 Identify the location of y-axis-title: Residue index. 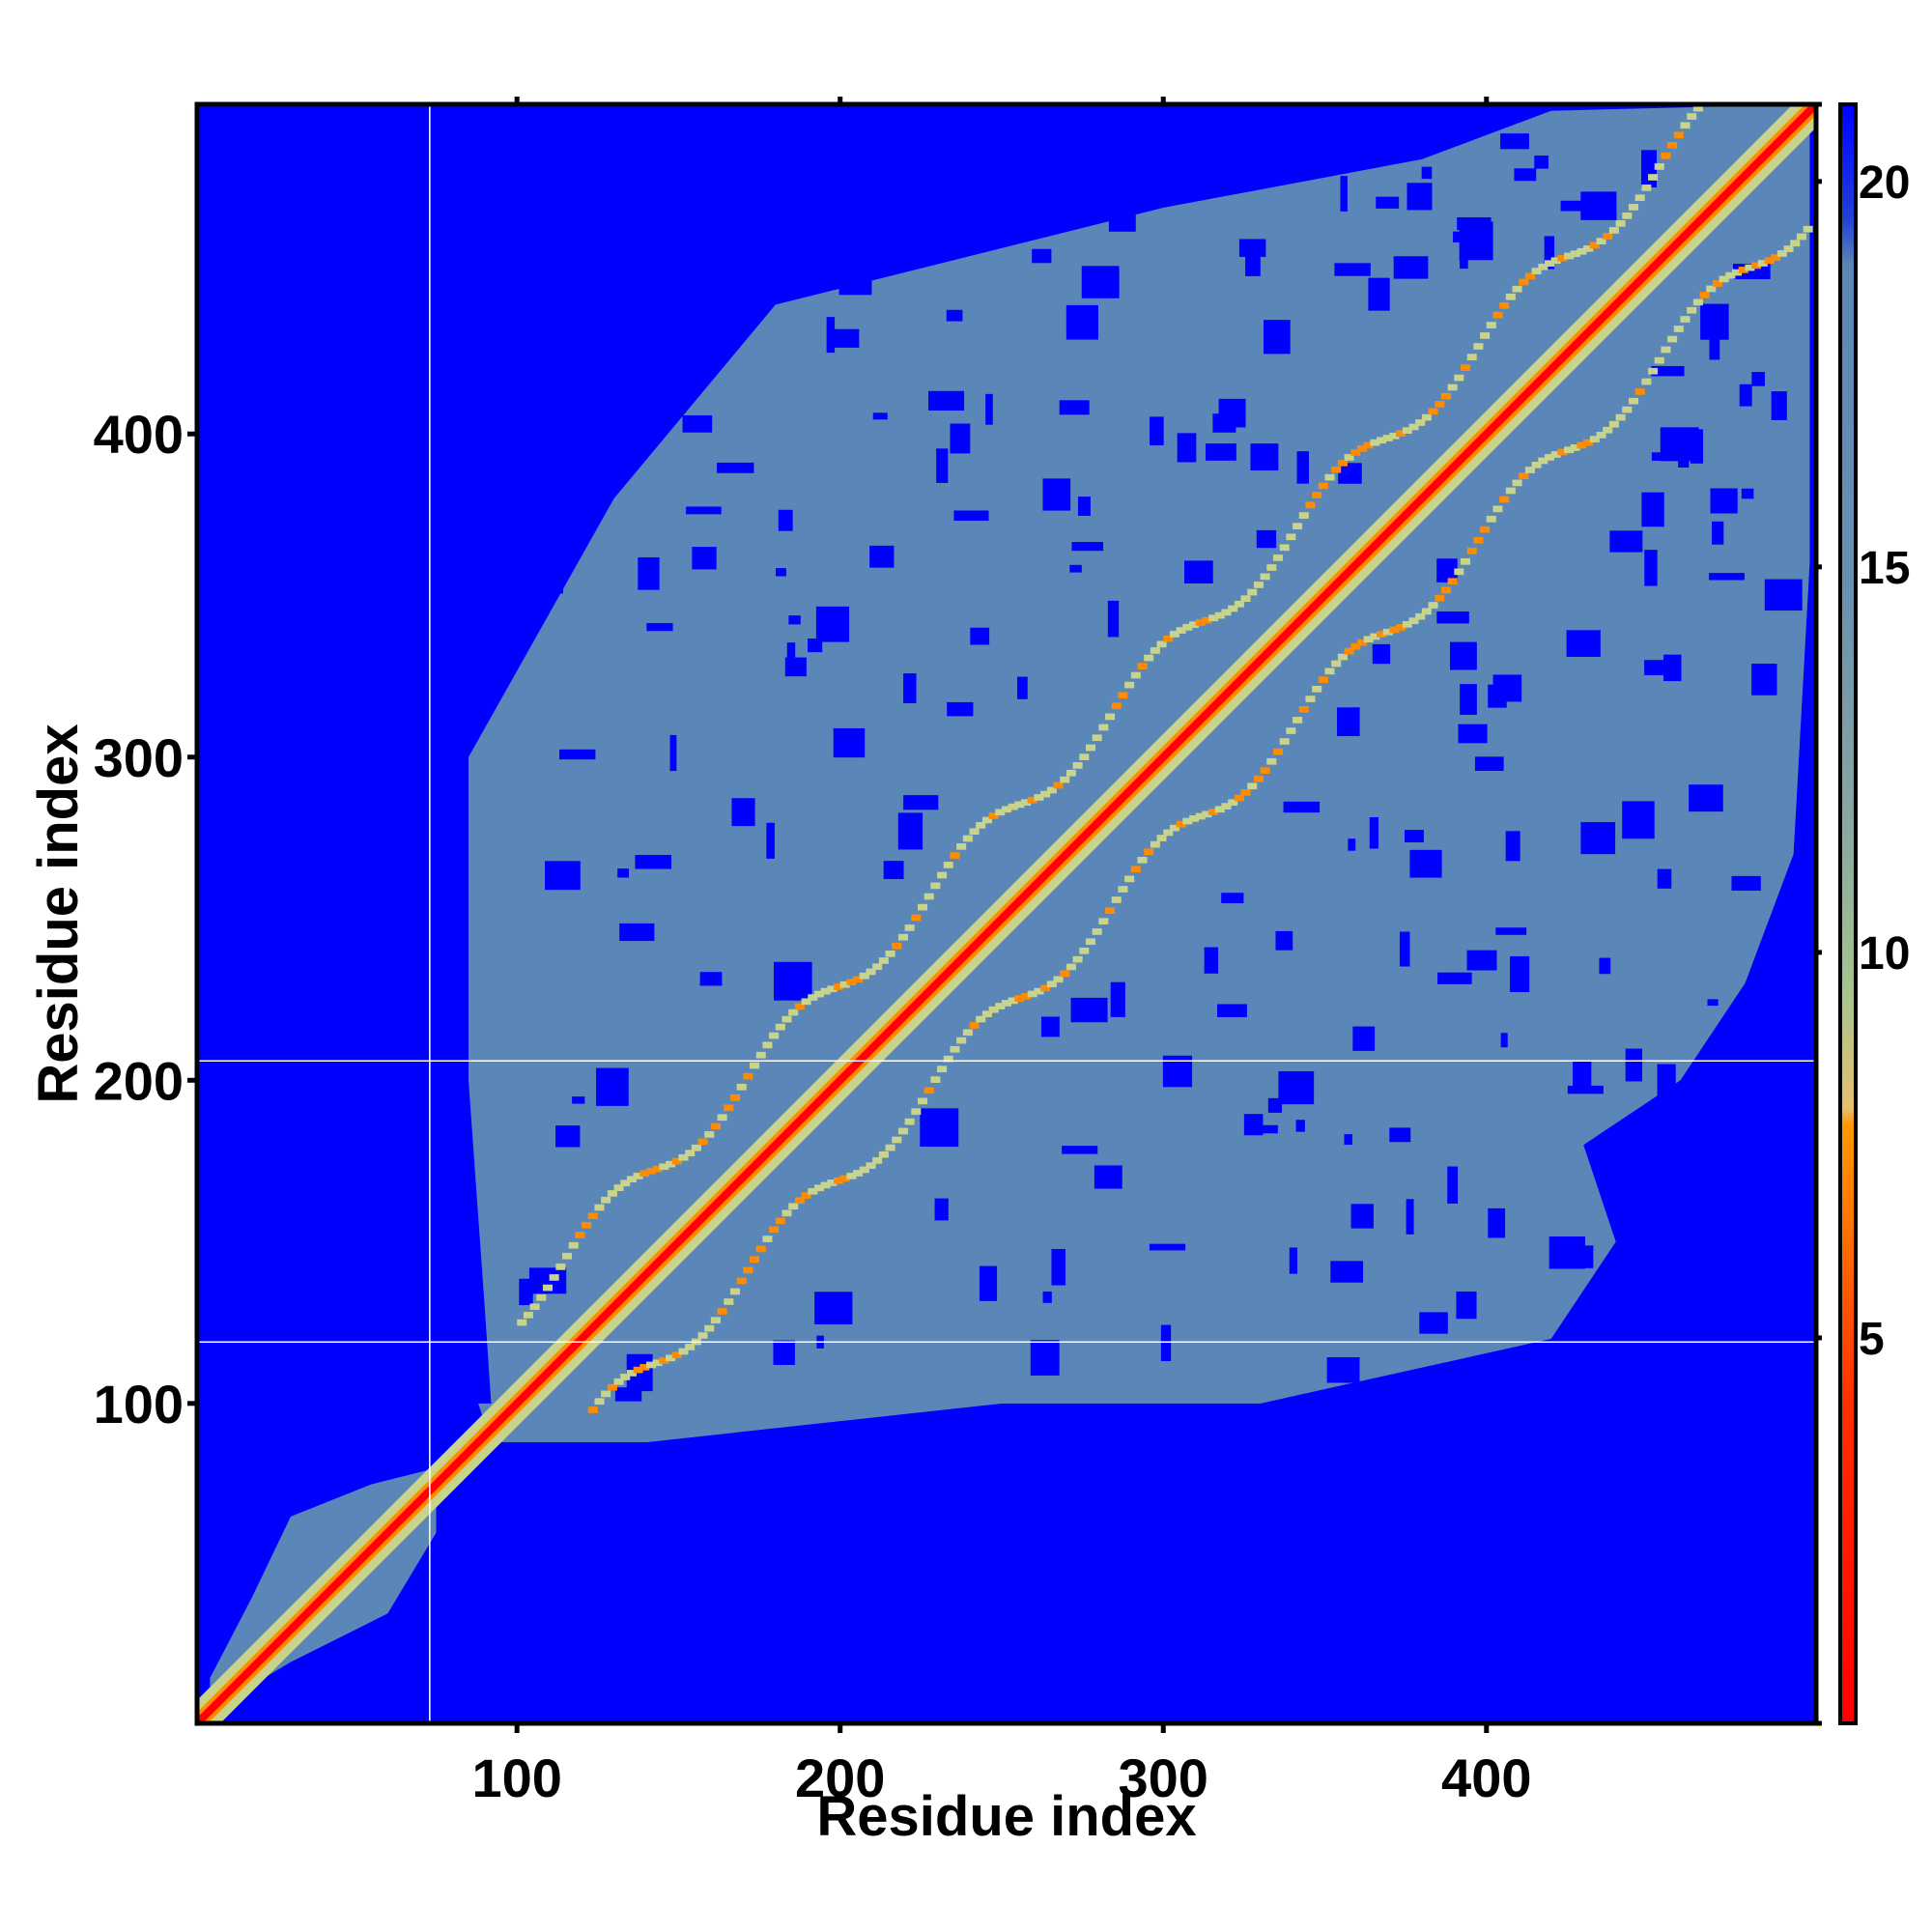
(58, 913).